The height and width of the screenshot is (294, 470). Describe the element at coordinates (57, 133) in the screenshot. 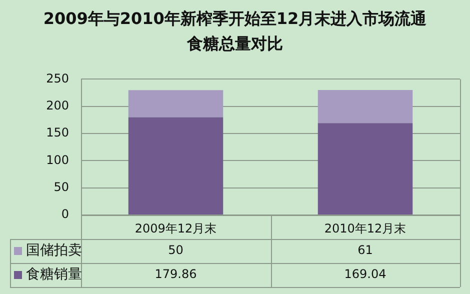

I see `y-tick-label: 150` at that location.